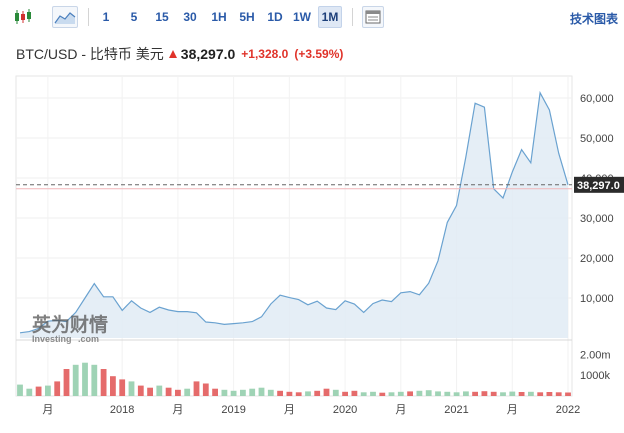 The image size is (624, 433). What do you see at coordinates (52, 339) in the screenshot?
I see `watermark-en-text: Investing` at bounding box center [52, 339].